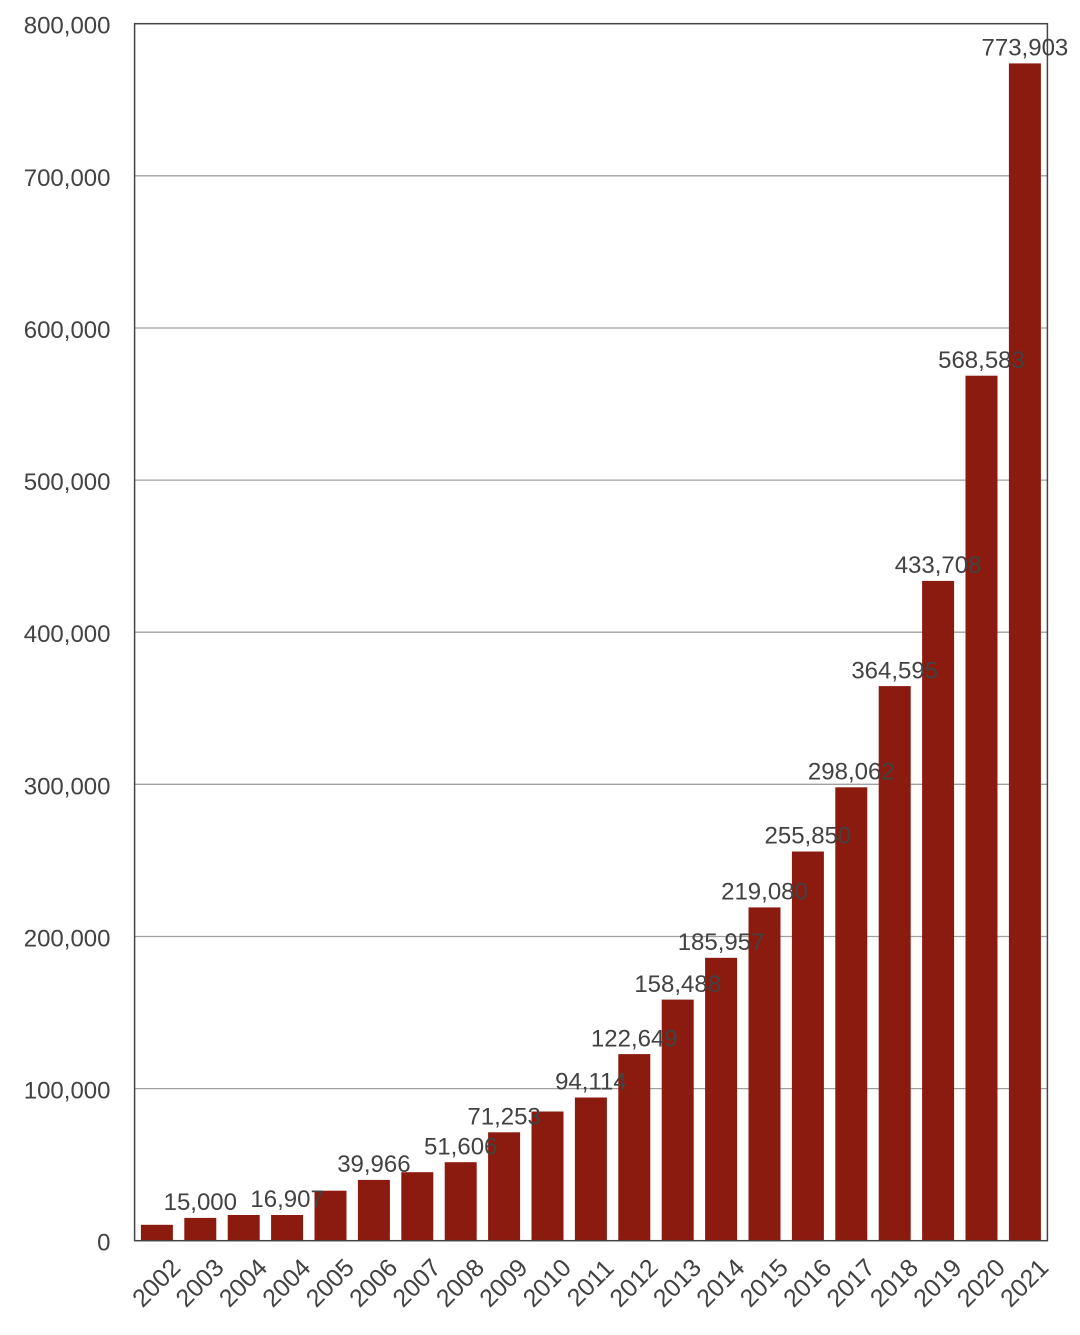  Describe the element at coordinates (894, 670) in the screenshot. I see `svg-text: 364,595` at that location.